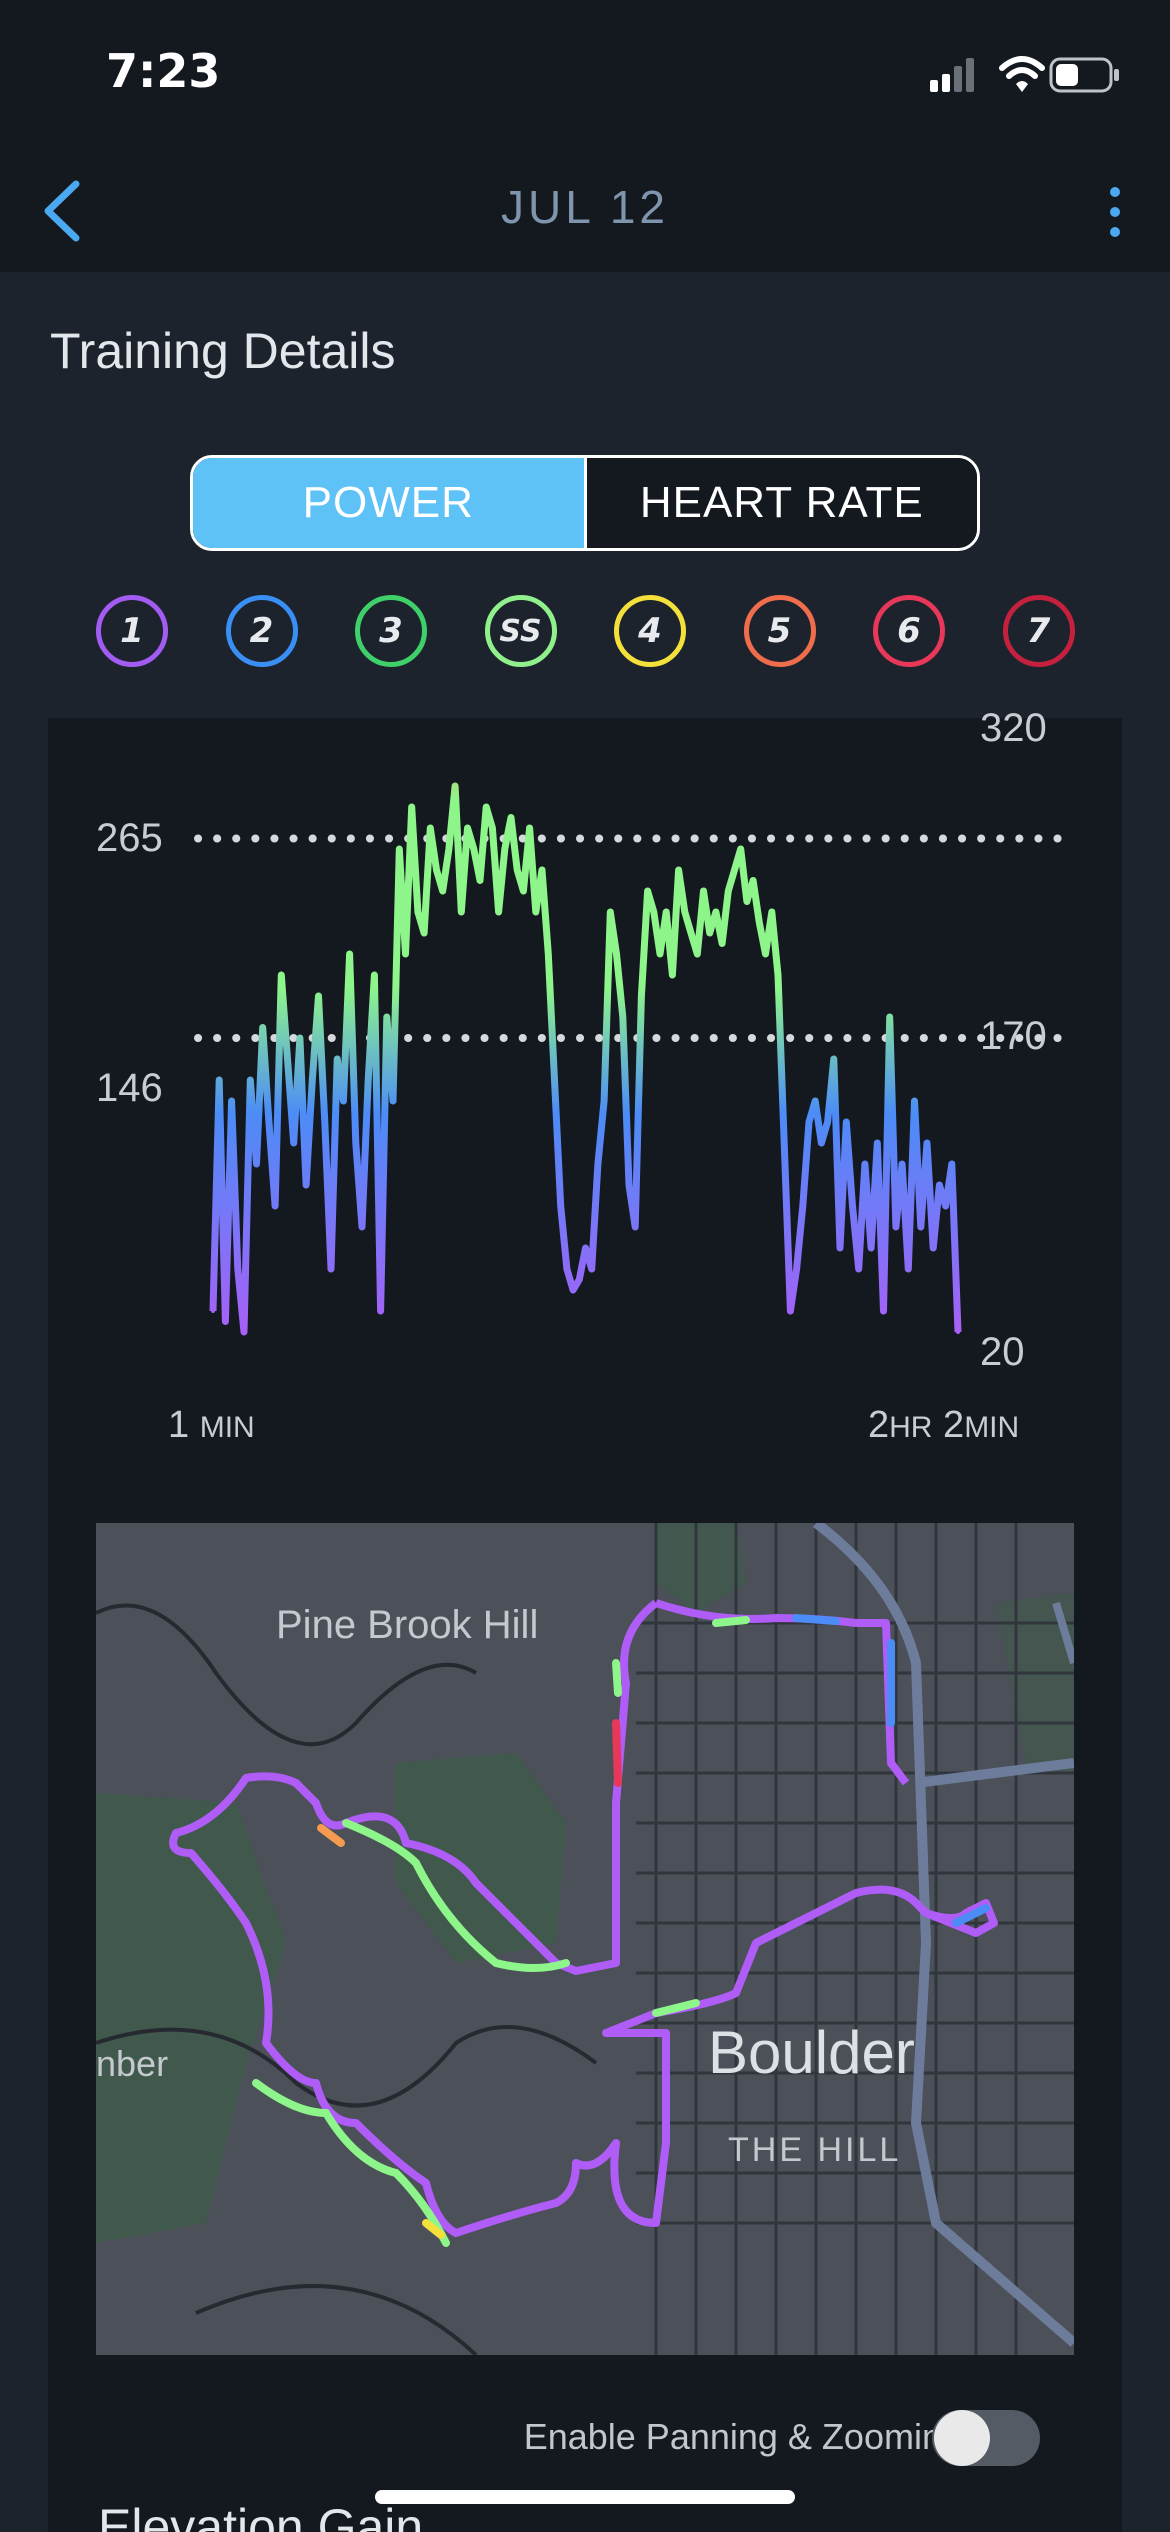  I want to click on toggle-knob, so click(962, 2438).